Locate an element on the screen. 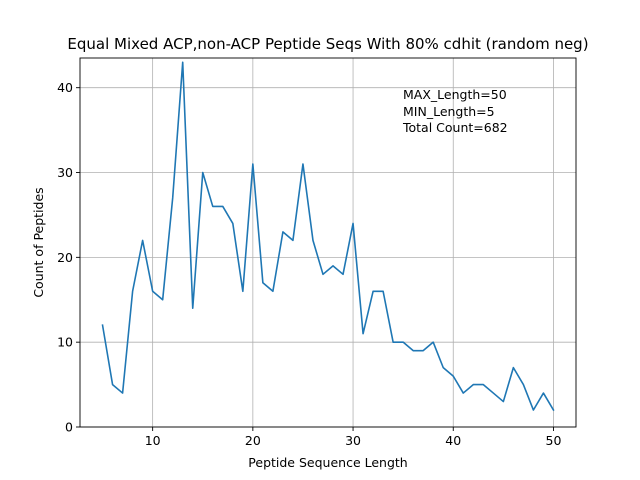  y-tick-label: 20 is located at coordinates (65, 257).